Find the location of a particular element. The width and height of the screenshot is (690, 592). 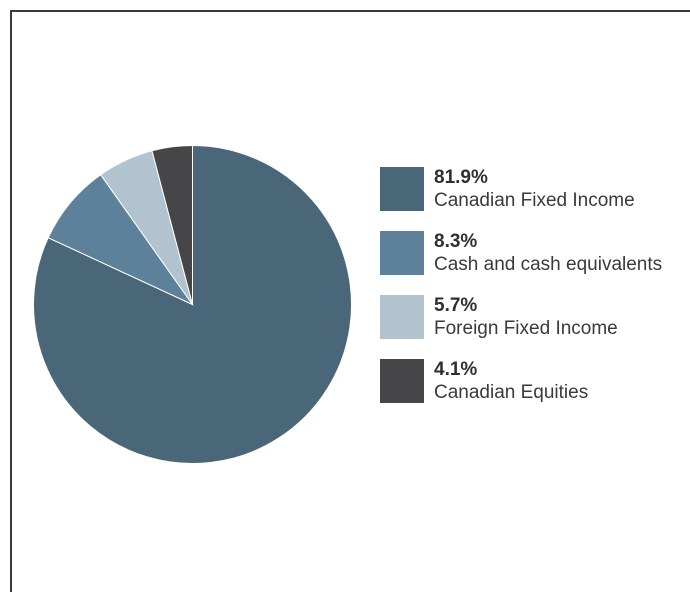

legend-value: 5.7% is located at coordinates (456, 305).